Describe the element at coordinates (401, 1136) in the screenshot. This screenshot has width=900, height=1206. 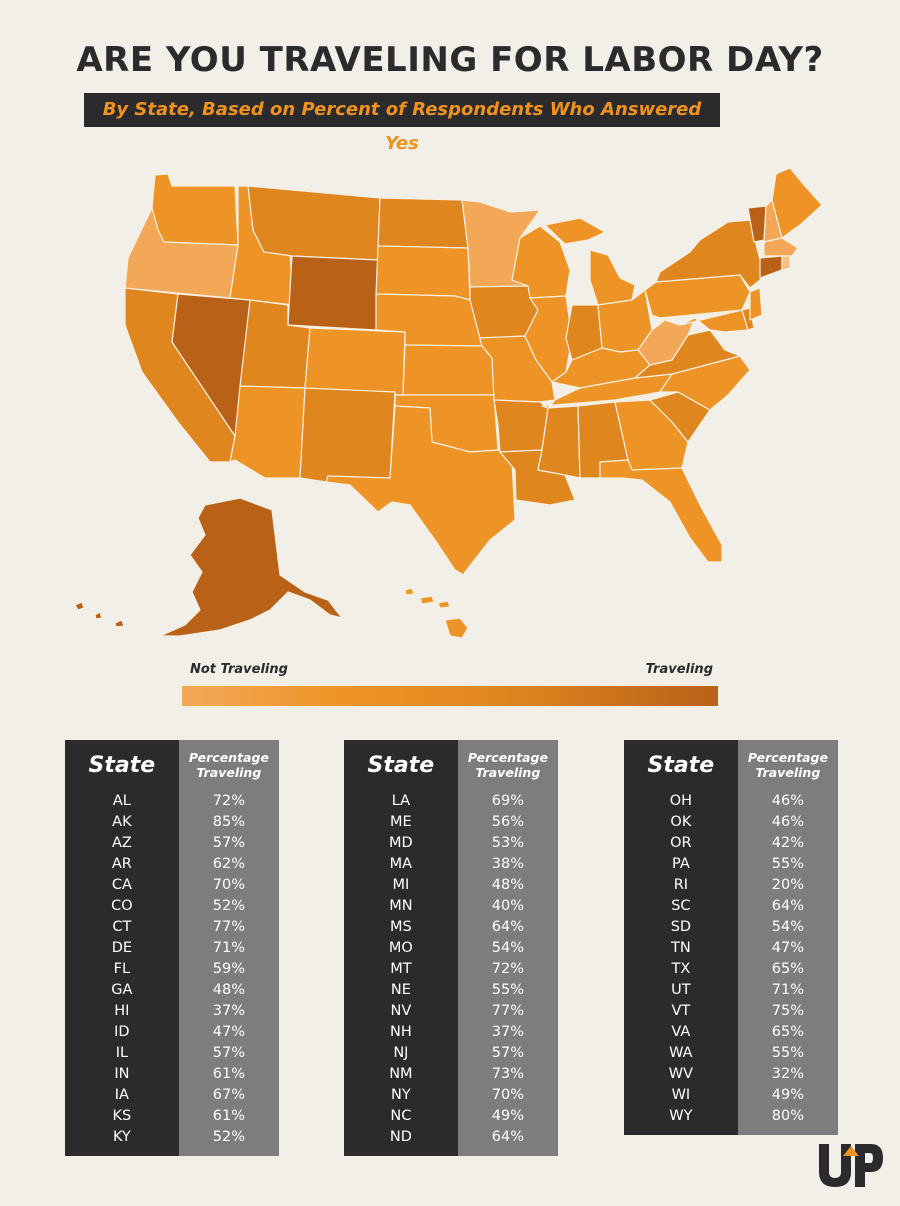
I see `state-cell: ND` at that location.